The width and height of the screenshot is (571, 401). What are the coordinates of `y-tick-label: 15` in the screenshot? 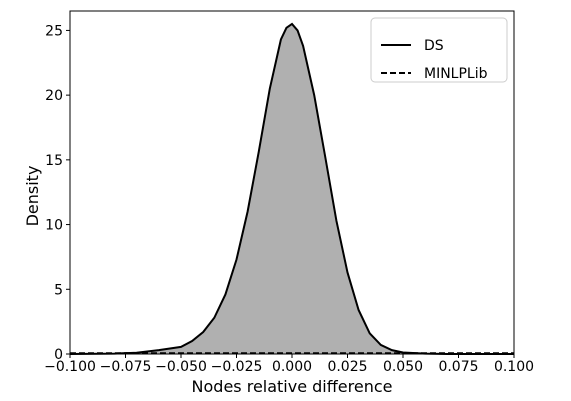 It's located at (54, 161).